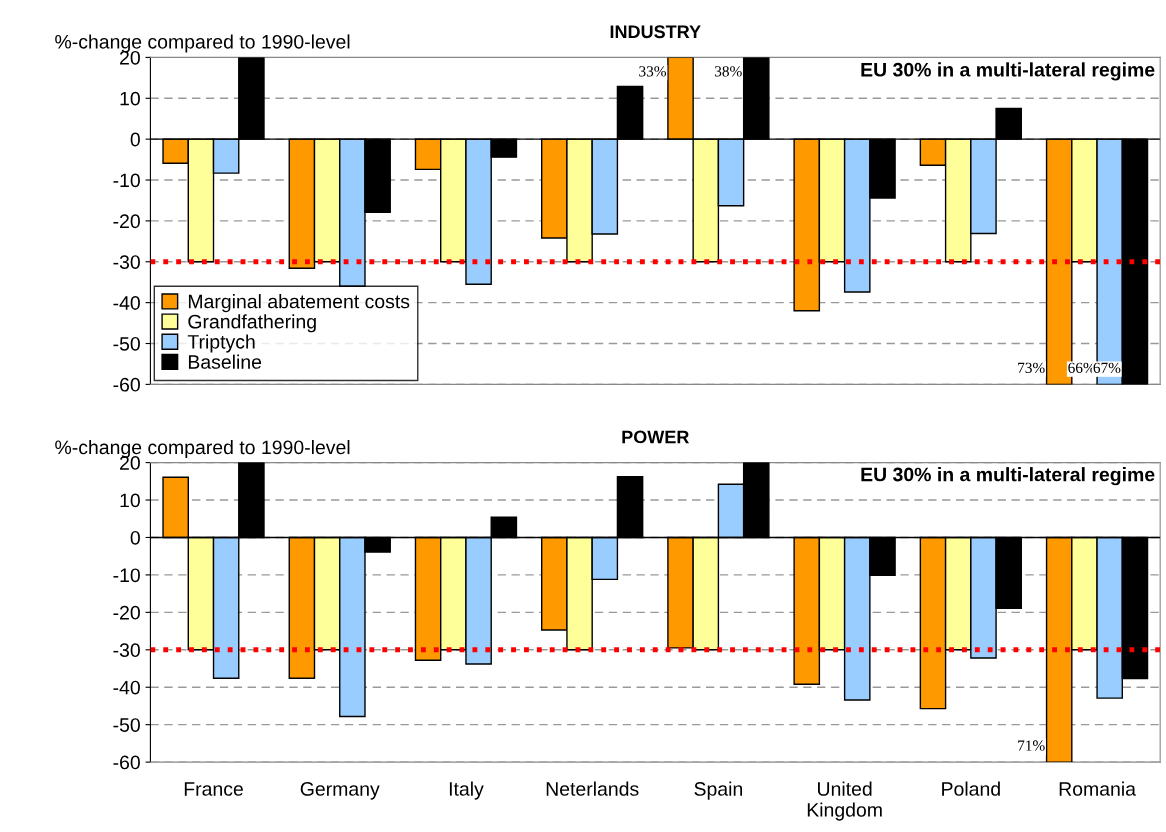 The height and width of the screenshot is (832, 1166). I want to click on chart-title: INDUSTRY, so click(655, 32).